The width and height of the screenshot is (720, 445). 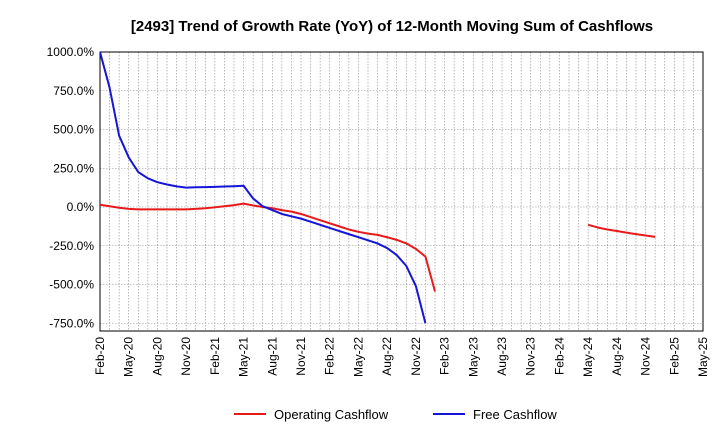 What do you see at coordinates (71, 285) in the screenshot?
I see `y-tick-label: -500.0%` at bounding box center [71, 285].